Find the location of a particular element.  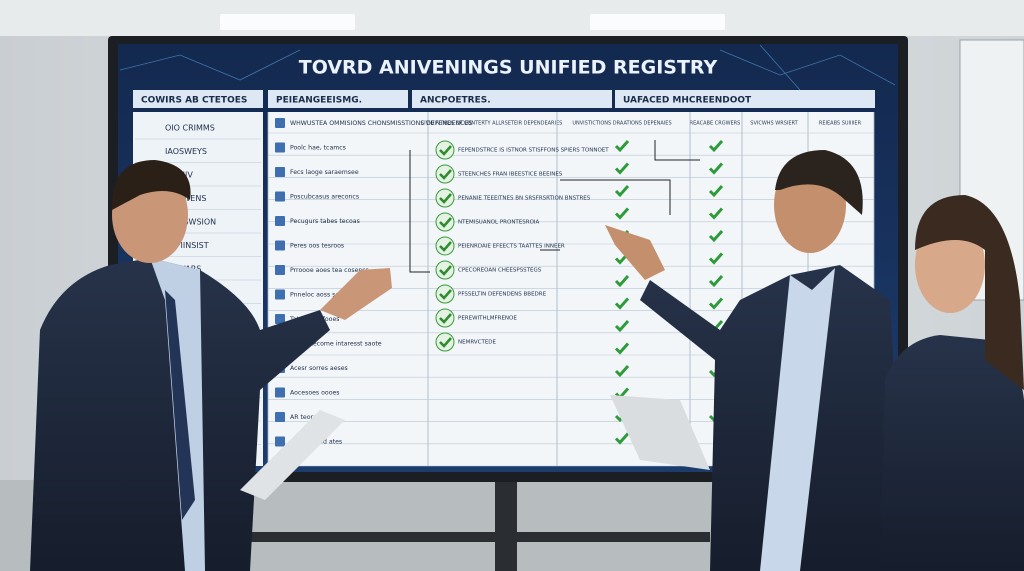

item-text: Pecugurs tabes tecoas is located at coordinates (325, 221).